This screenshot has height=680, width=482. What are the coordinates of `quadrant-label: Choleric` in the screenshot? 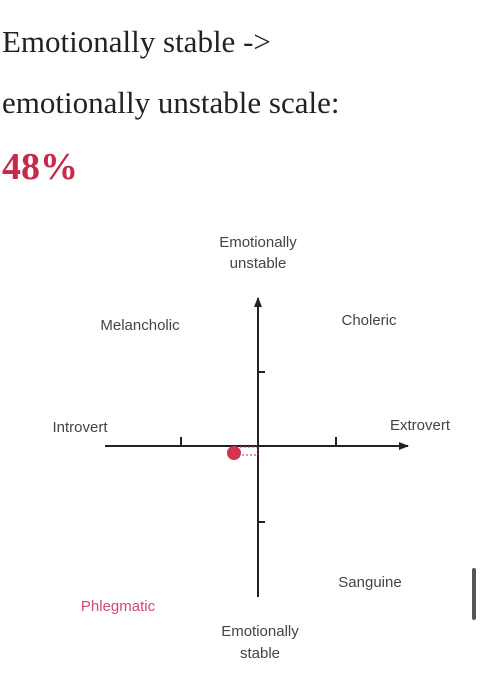 It's located at (369, 320).